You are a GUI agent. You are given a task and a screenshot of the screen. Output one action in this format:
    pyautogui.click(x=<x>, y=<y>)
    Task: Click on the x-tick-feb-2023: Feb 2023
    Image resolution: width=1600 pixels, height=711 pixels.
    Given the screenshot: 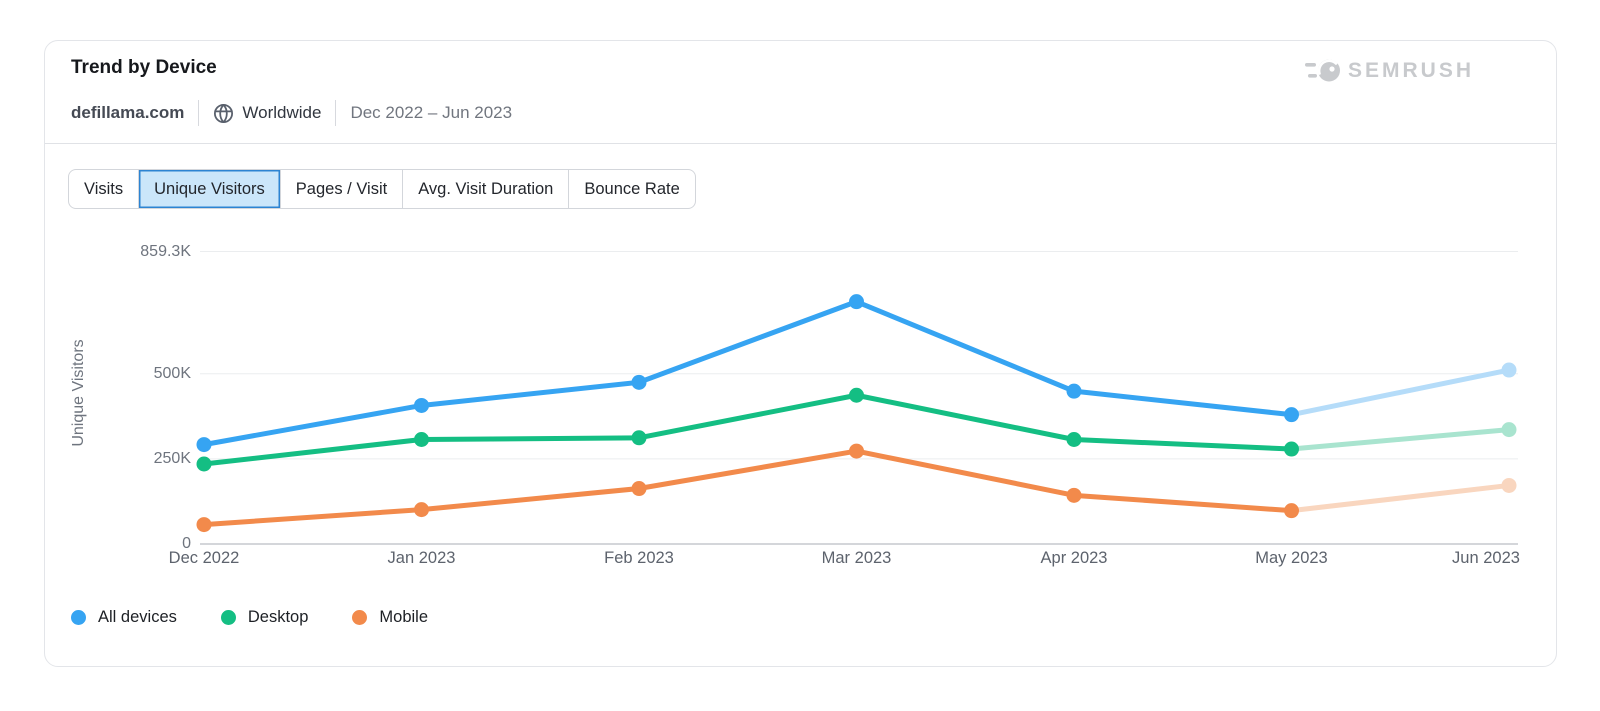 What is the action you would take?
    pyautogui.click(x=639, y=558)
    